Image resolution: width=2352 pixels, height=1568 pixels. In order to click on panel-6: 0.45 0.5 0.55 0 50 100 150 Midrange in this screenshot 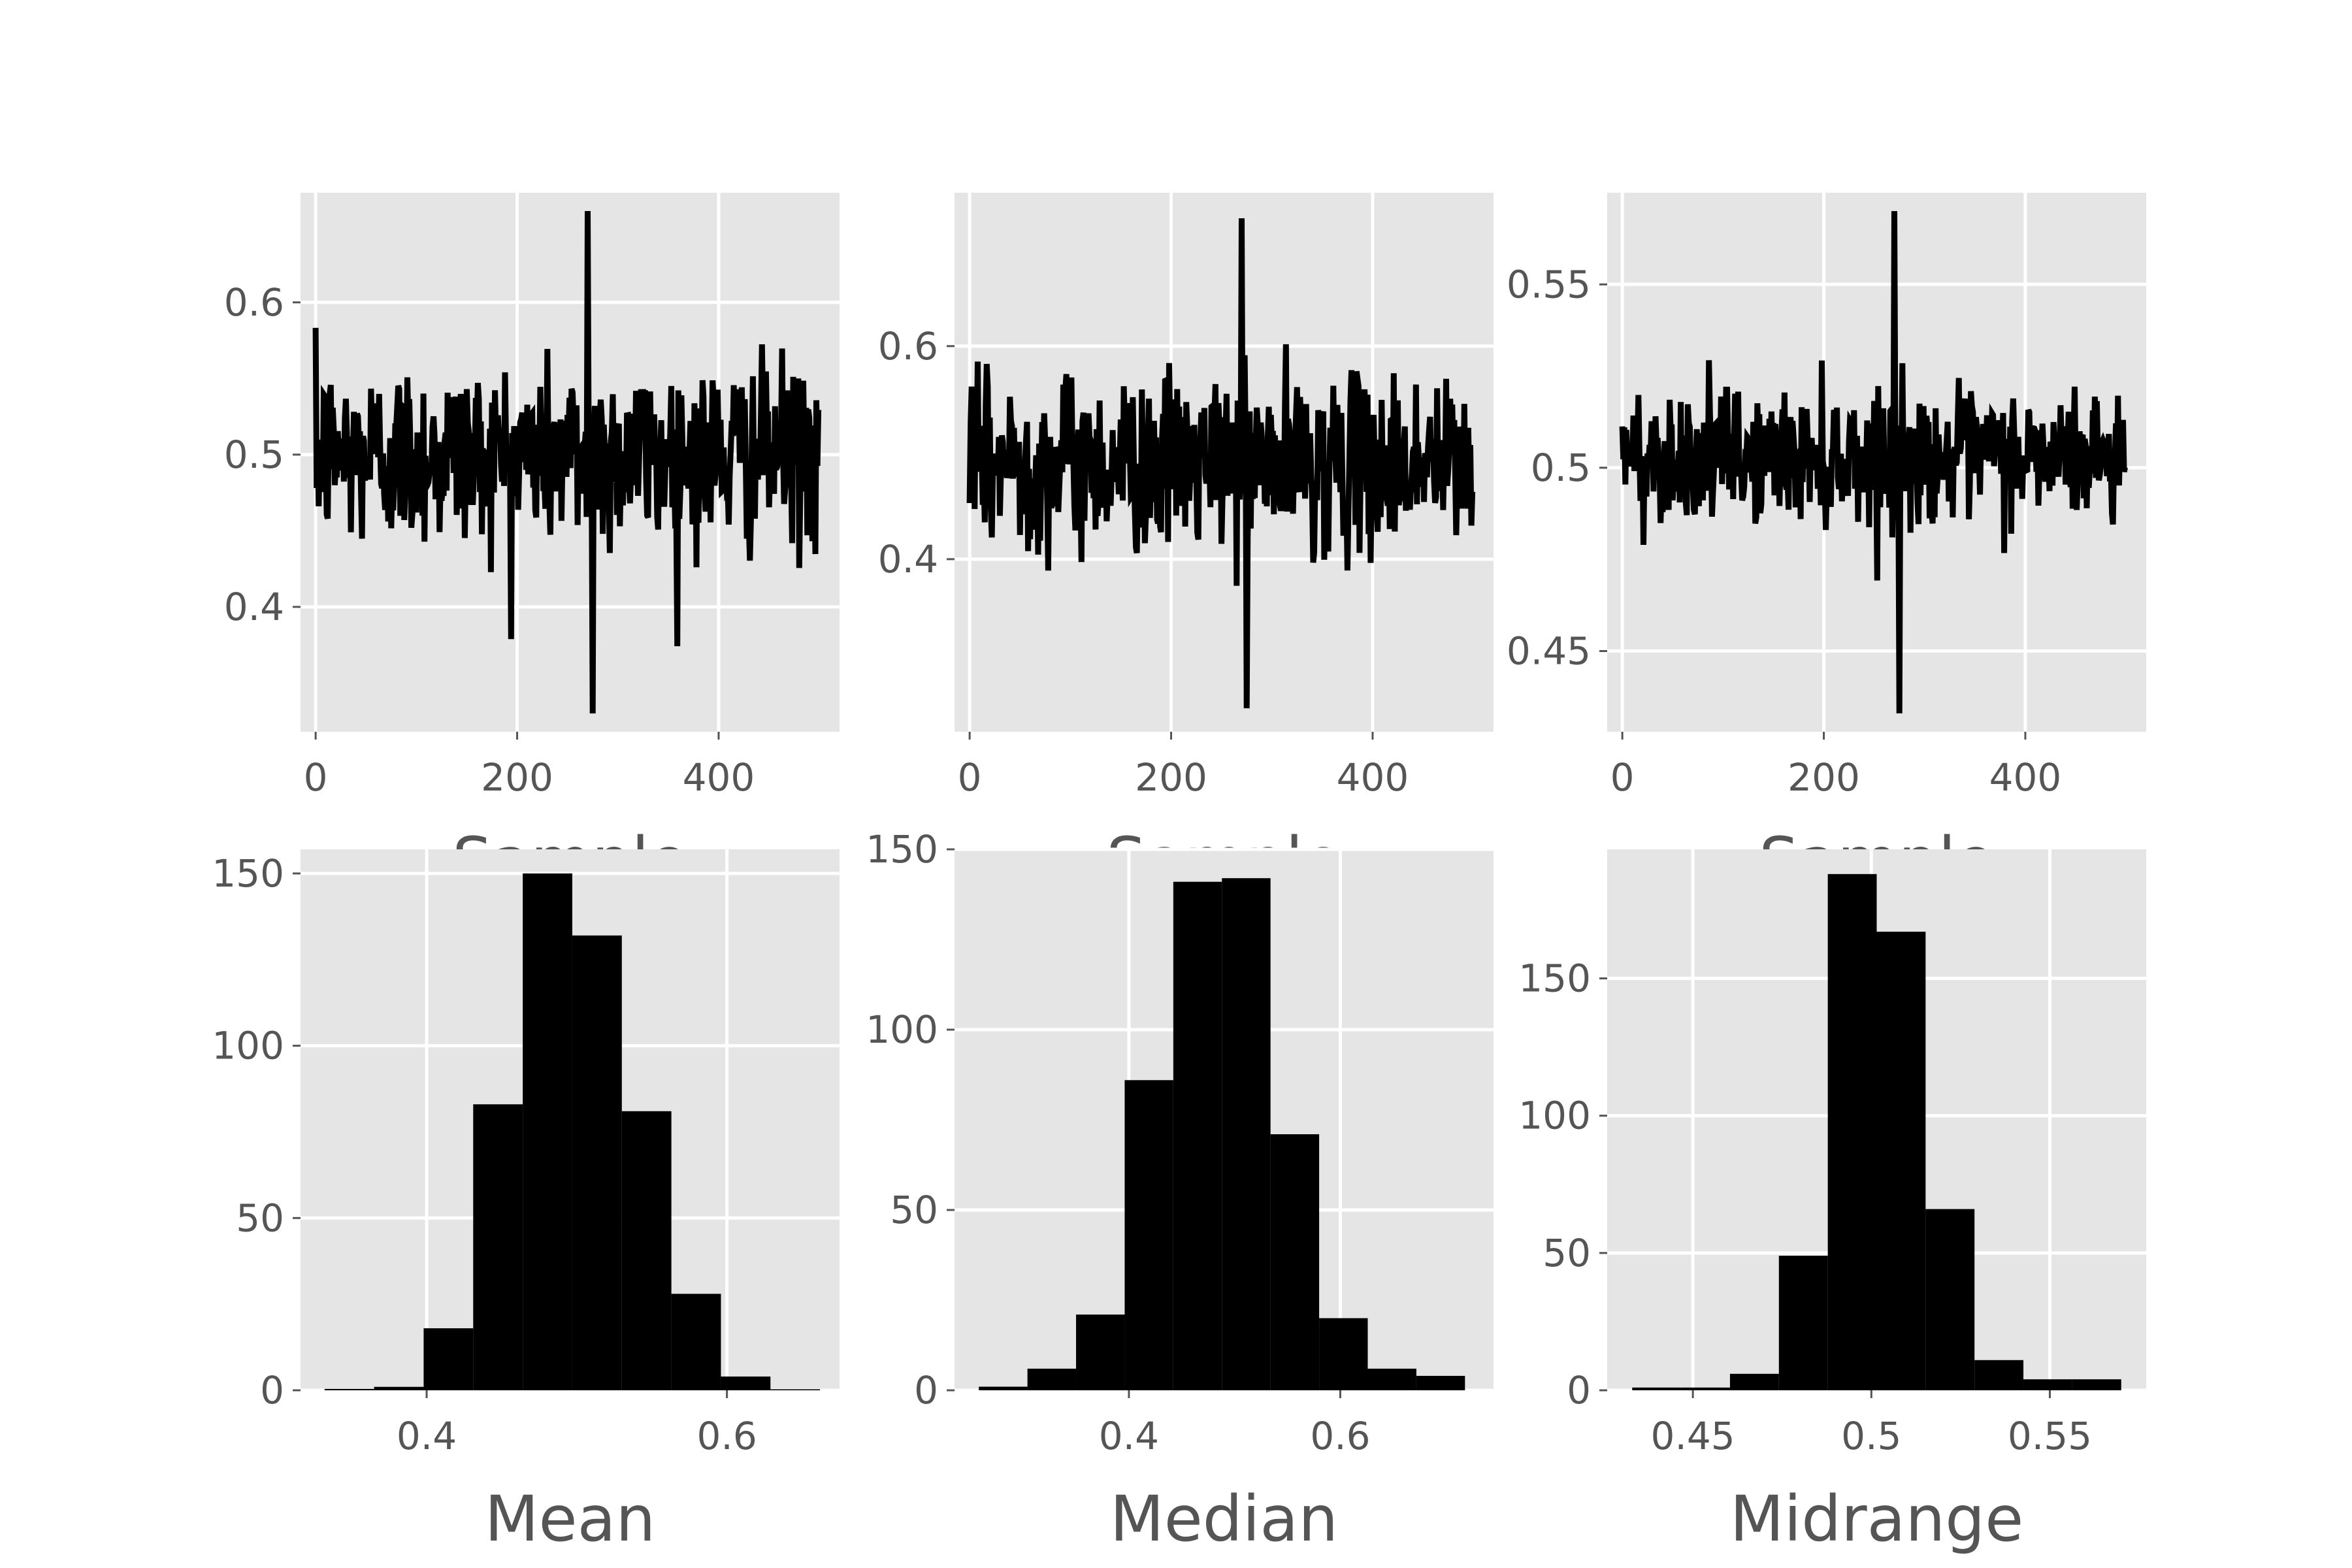, I will do `click(1832, 1202)`.